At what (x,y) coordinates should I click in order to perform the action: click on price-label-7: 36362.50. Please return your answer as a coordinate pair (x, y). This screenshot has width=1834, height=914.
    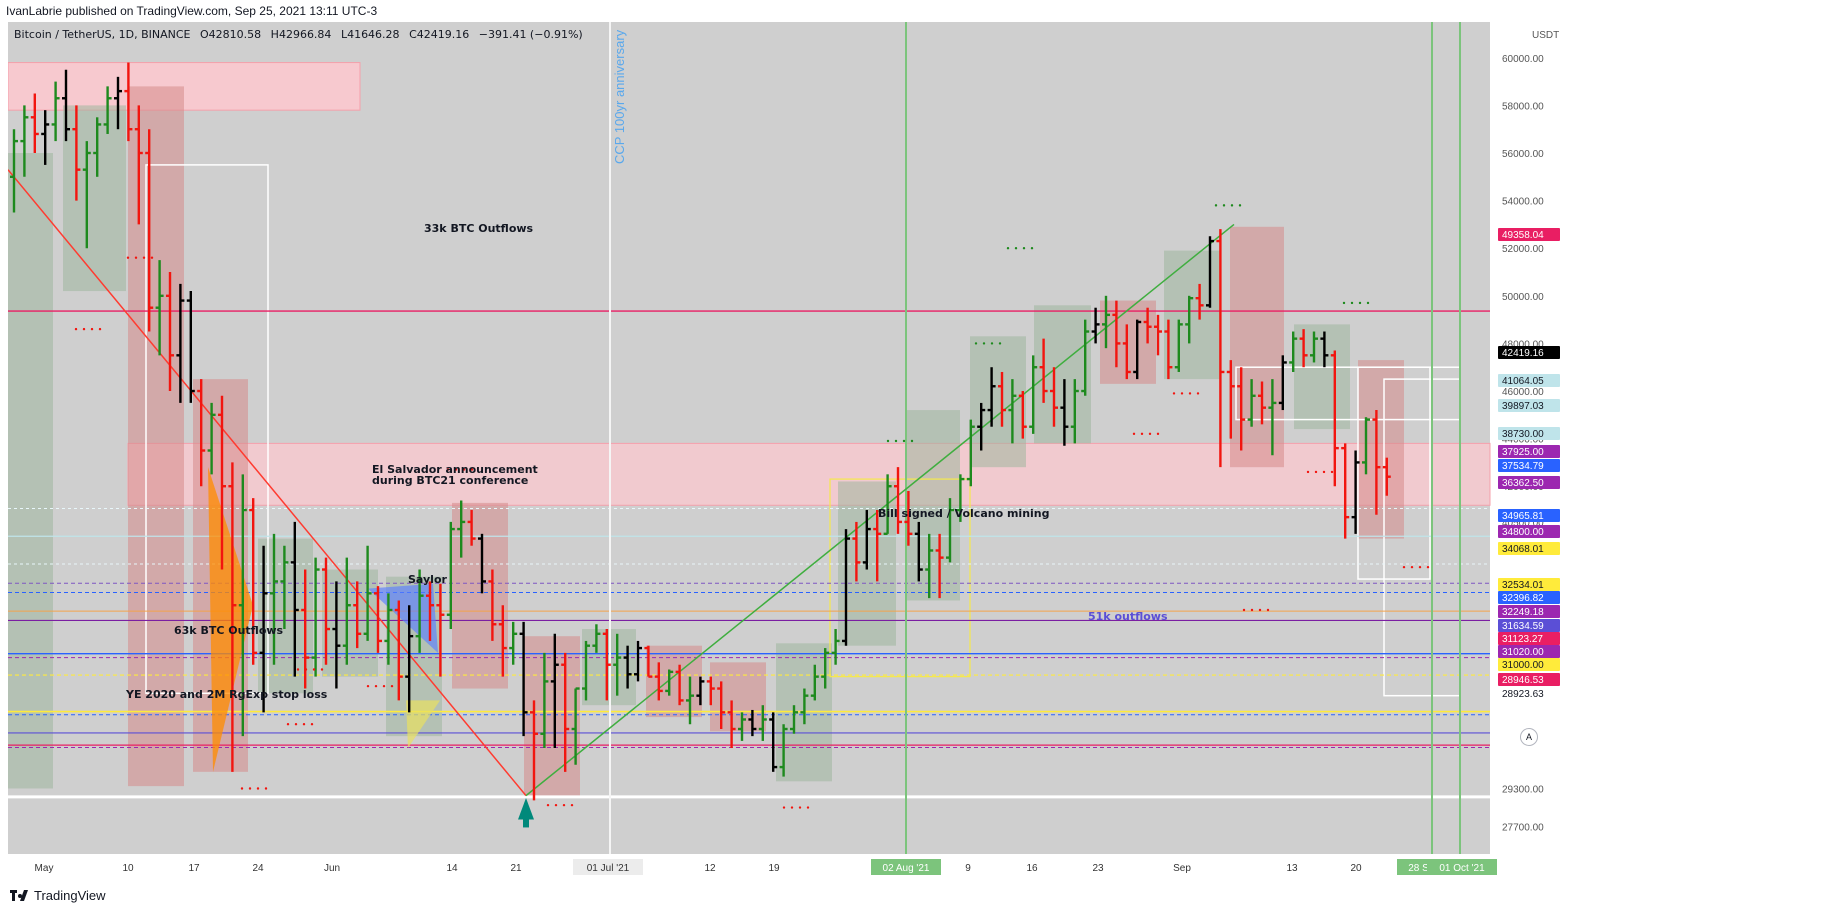
    Looking at the image, I should click on (1529, 482).